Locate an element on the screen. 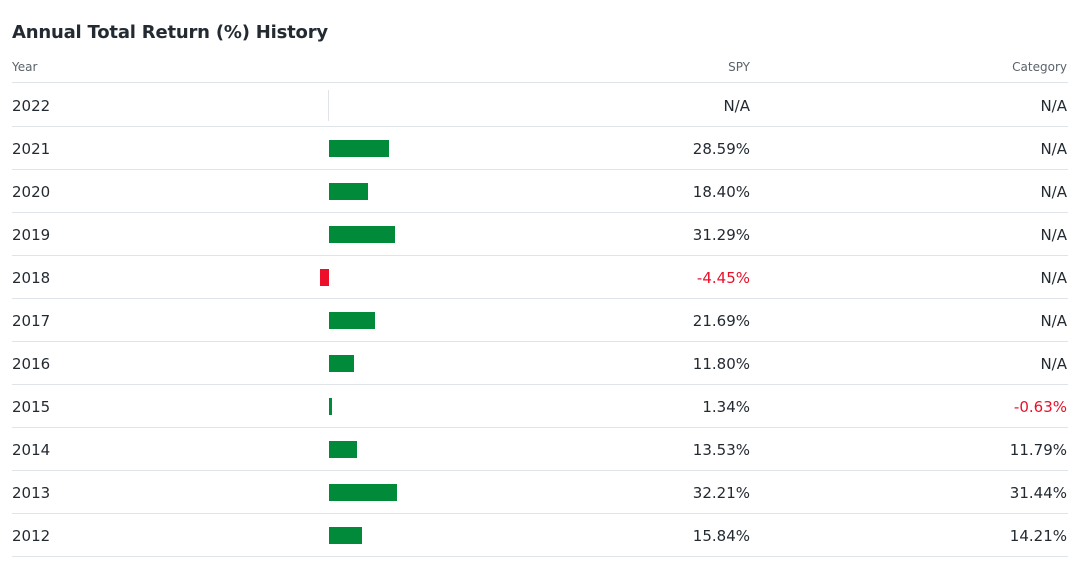  year-cell: 2022 is located at coordinates (31, 106).